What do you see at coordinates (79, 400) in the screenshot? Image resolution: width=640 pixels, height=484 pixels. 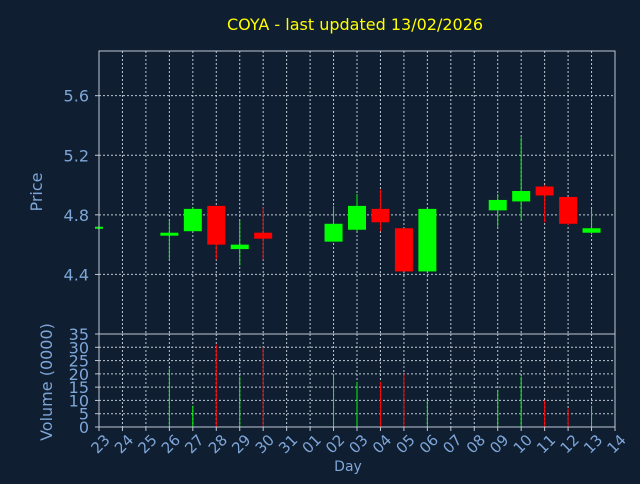 I see `volume-tick-label: 10` at bounding box center [79, 400].